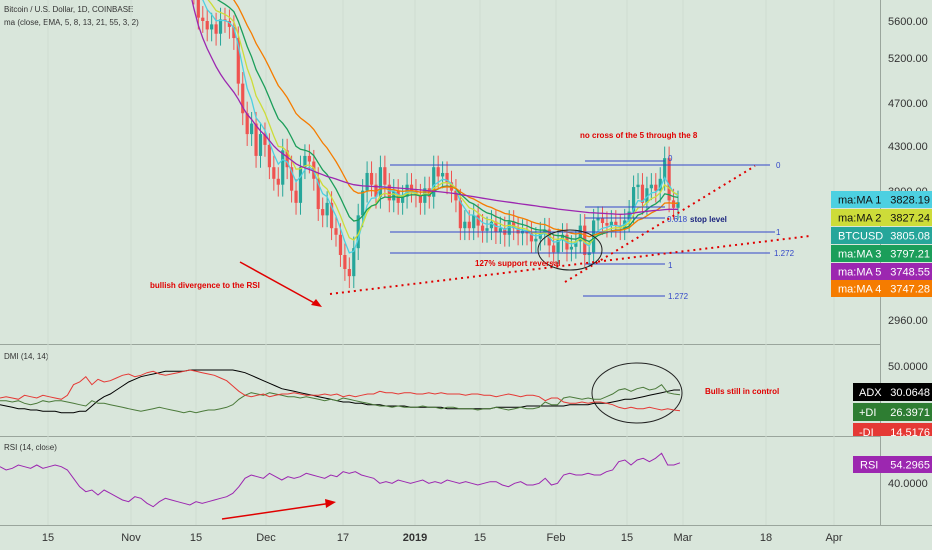 Image resolution: width=932 pixels, height=550 pixels. Describe the element at coordinates (277, 511) in the screenshot. I see `divergence-arrow-rsi` at that location.